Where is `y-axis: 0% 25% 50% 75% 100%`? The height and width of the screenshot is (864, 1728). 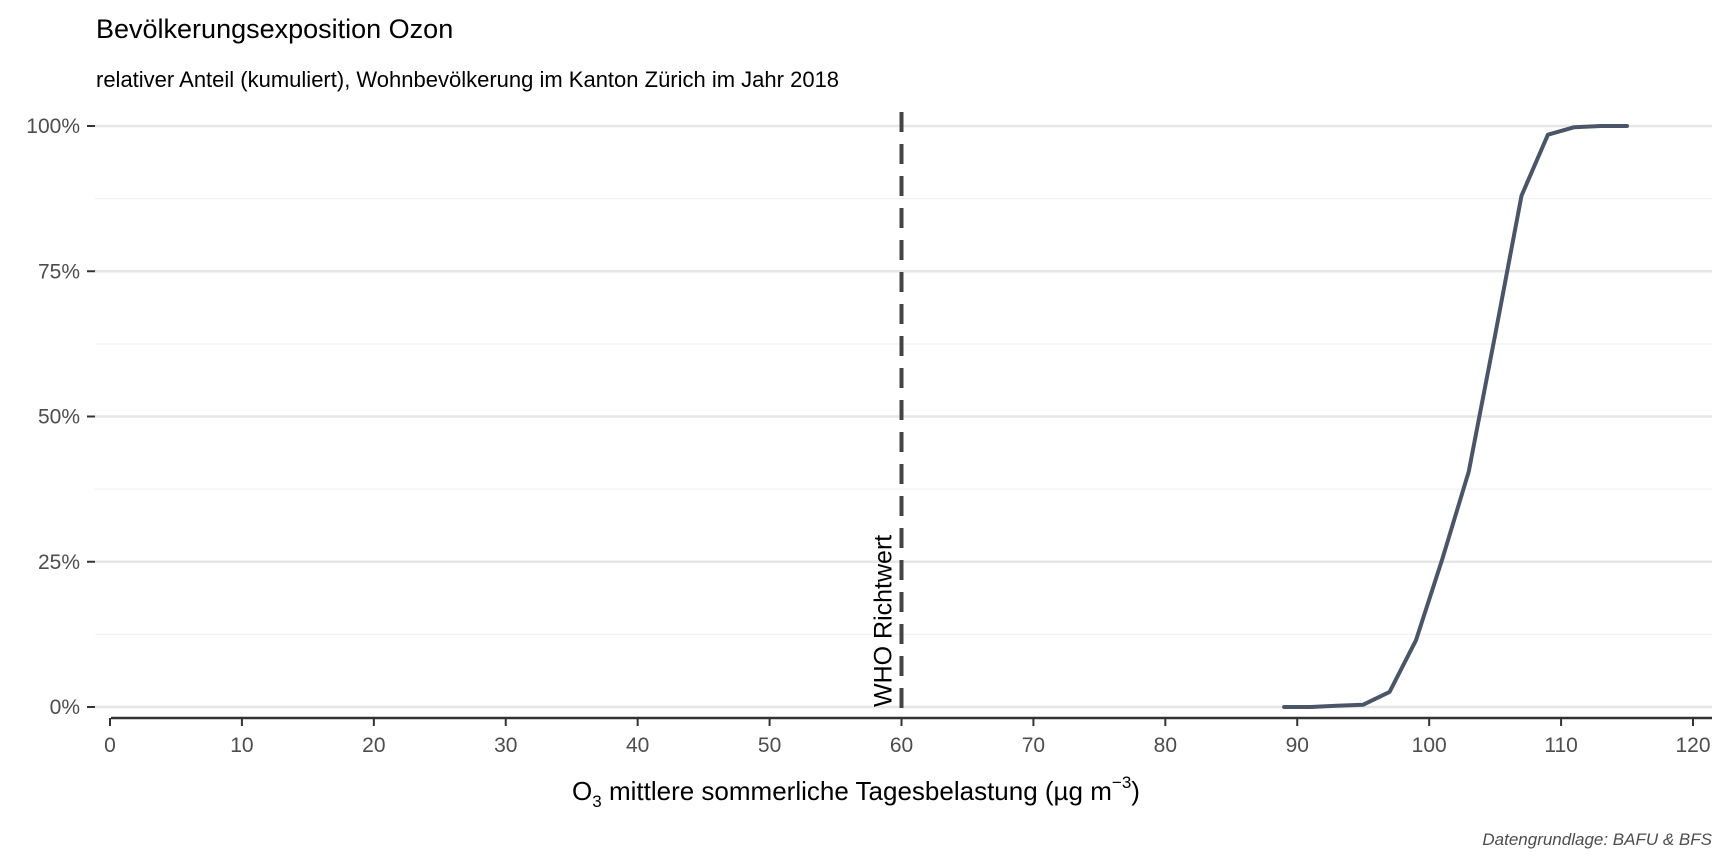
y-axis: 0% 25% 50% 75% 100% is located at coordinates (60, 417).